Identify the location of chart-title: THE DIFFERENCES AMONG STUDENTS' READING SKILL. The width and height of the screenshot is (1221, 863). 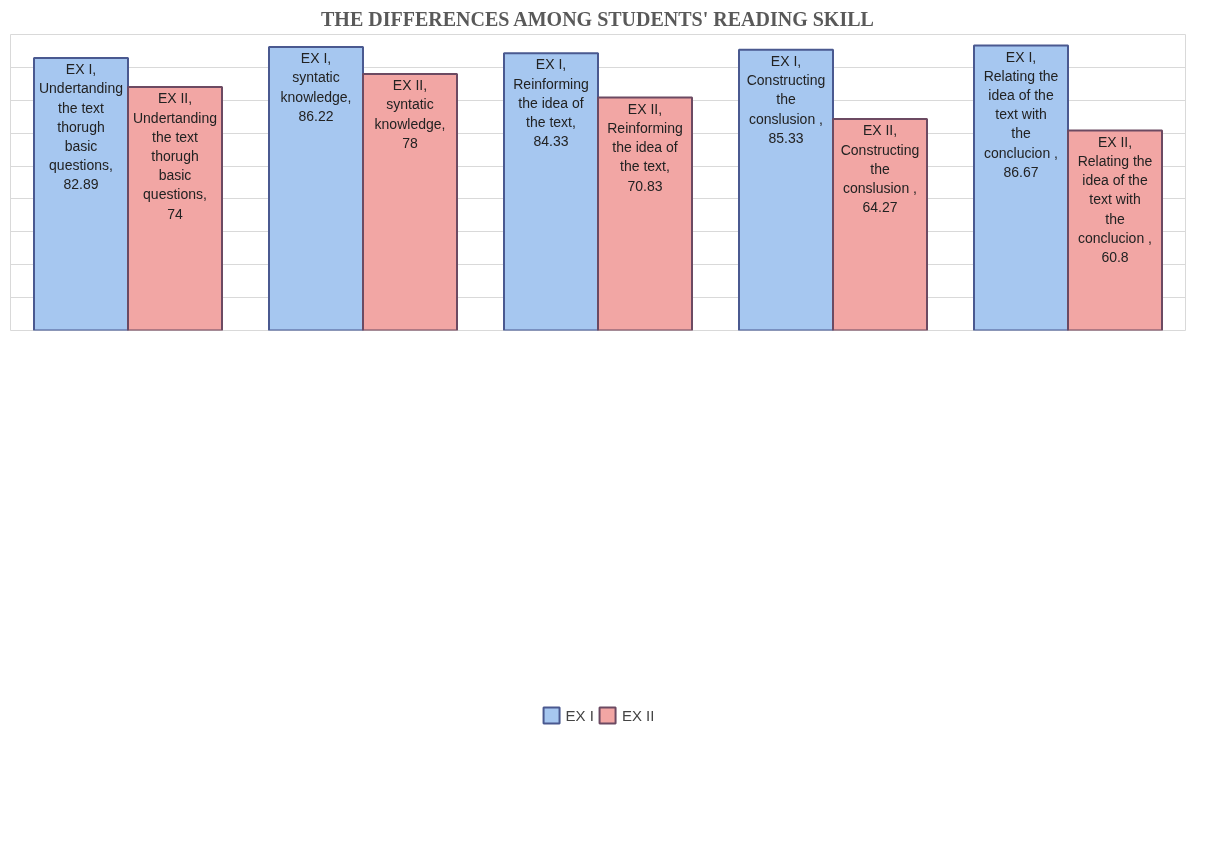
(597, 18).